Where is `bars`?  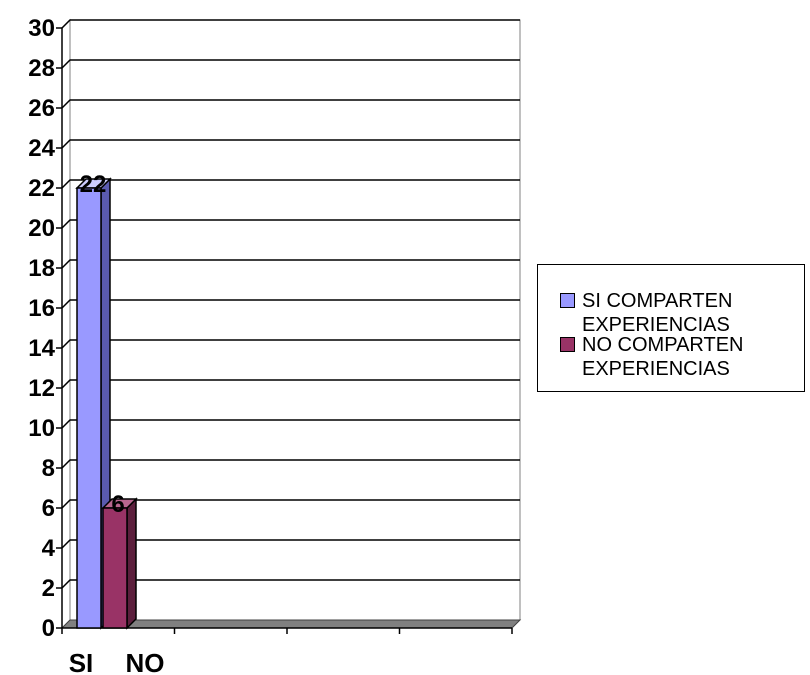 bars is located at coordinates (106, 403).